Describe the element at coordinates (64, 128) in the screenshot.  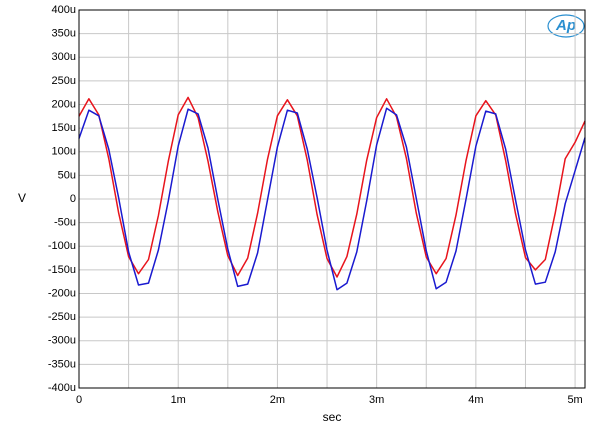
I see `y-tick-label: 150u` at that location.